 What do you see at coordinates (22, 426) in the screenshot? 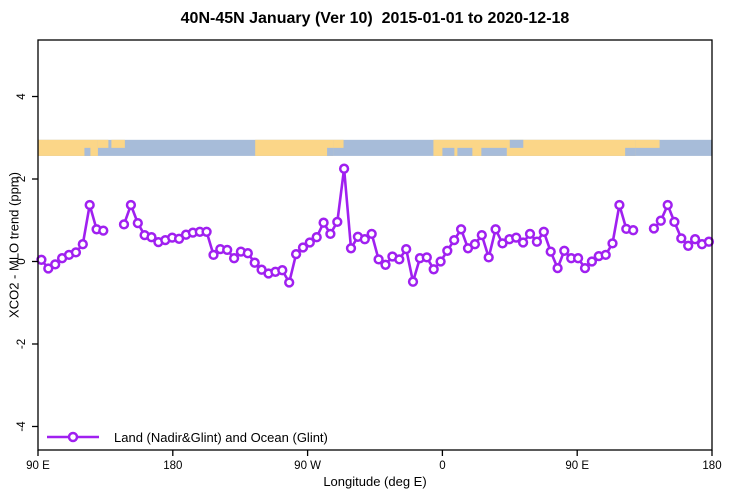
I see `y-tick-label: -4` at bounding box center [22, 426].